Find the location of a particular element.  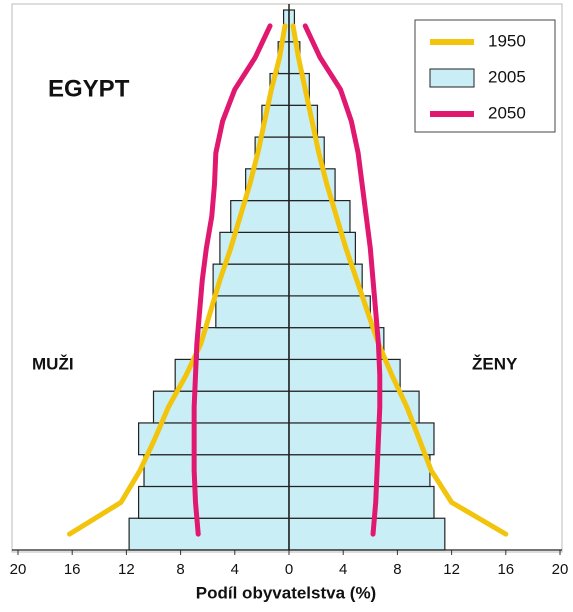

x-tick-label: 0 is located at coordinates (289, 569).